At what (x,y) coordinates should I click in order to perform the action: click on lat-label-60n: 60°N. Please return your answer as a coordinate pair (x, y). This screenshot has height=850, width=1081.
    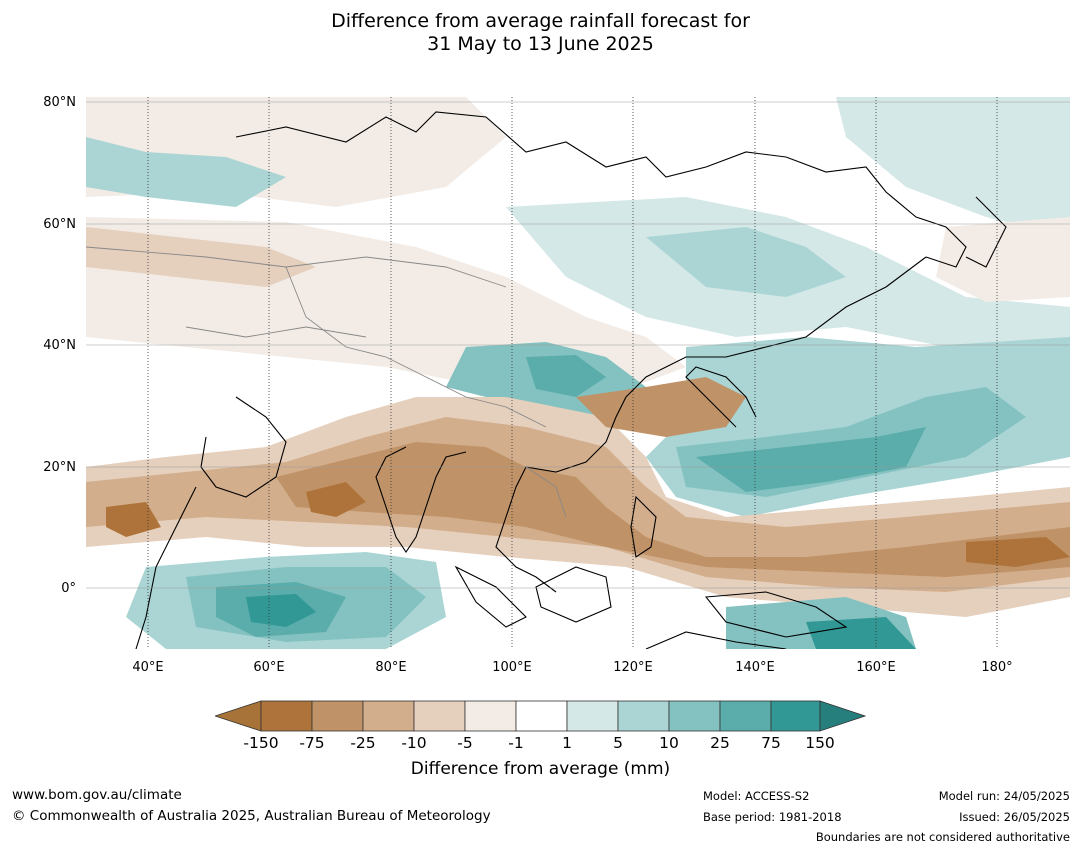
    Looking at the image, I should click on (59, 224).